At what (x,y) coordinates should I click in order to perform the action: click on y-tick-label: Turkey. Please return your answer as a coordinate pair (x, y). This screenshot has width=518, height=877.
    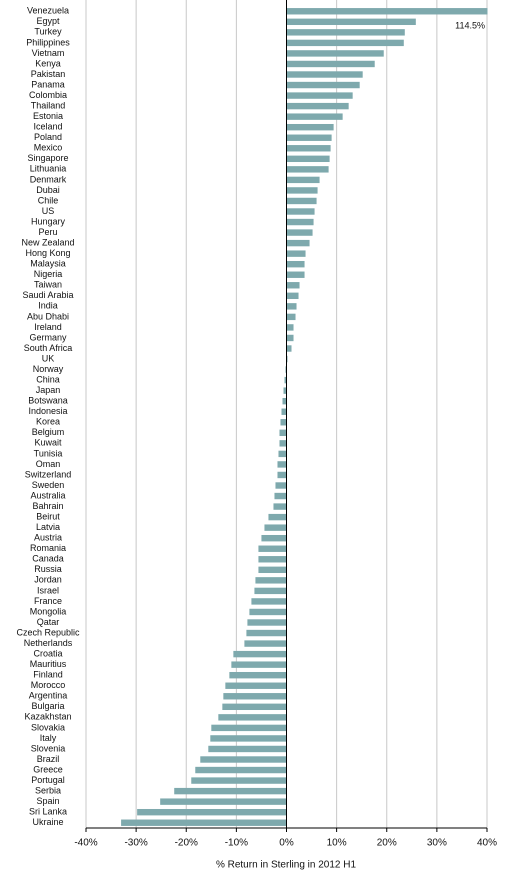
    Looking at the image, I should click on (48, 32).